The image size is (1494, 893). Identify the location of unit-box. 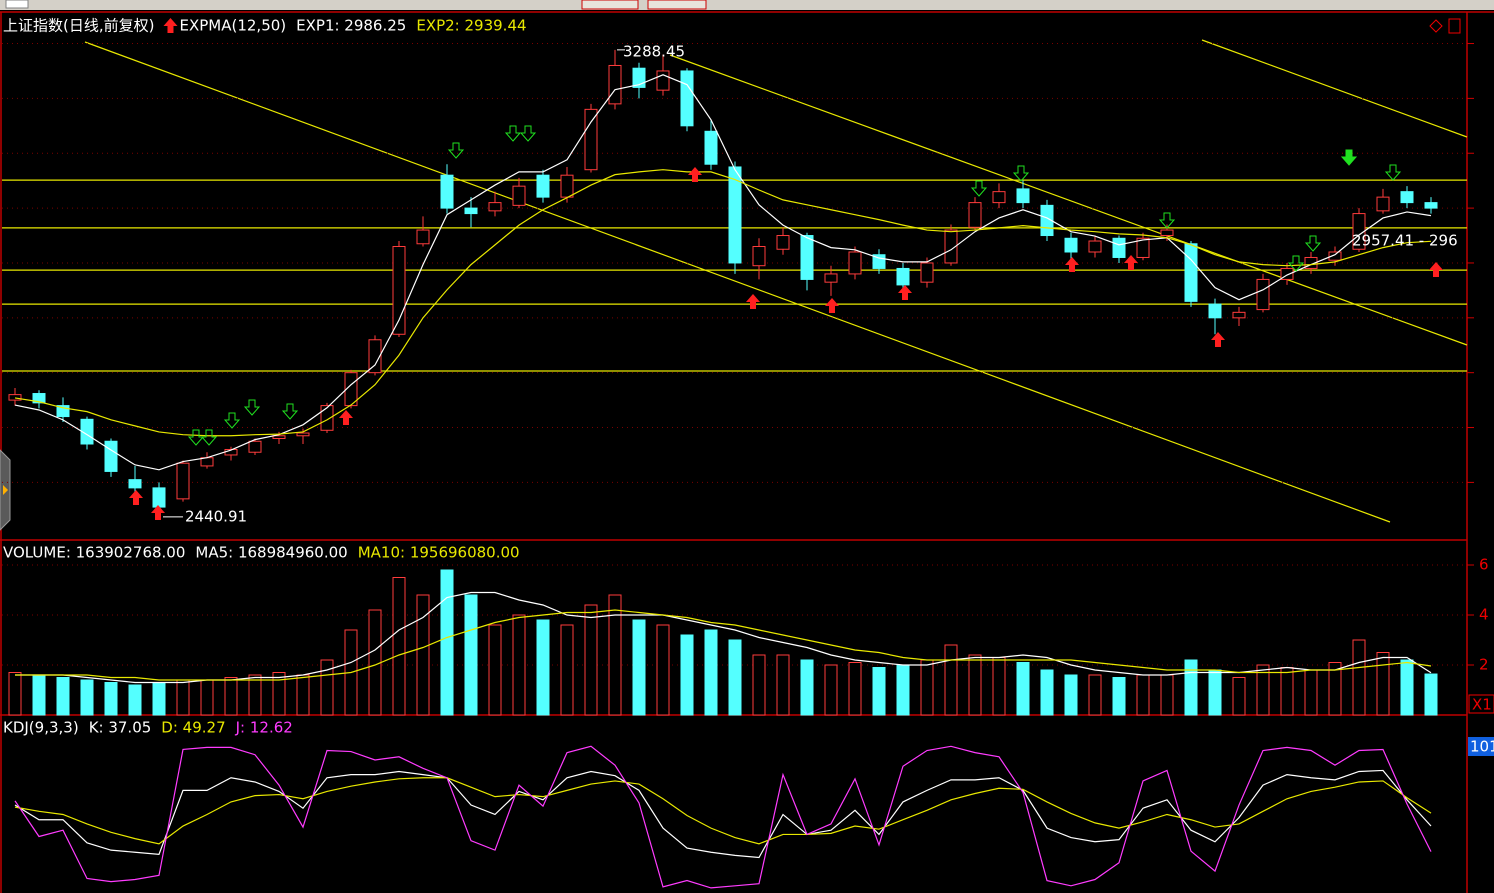
(1481, 704).